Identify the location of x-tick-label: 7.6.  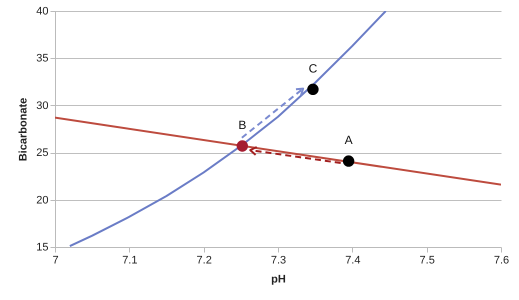
(502, 260).